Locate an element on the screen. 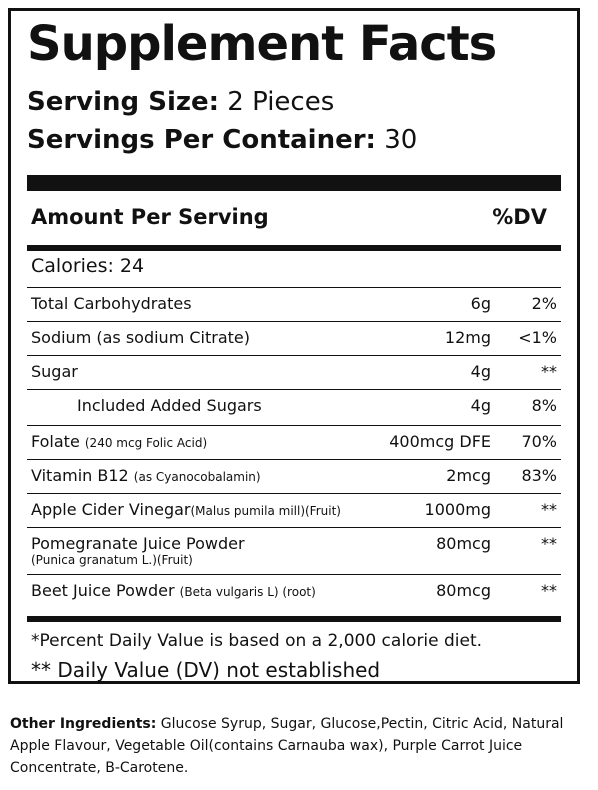 Image resolution: width=598 pixels, height=790 pixels. servings-label: Servings Per Container: is located at coordinates (201, 140).